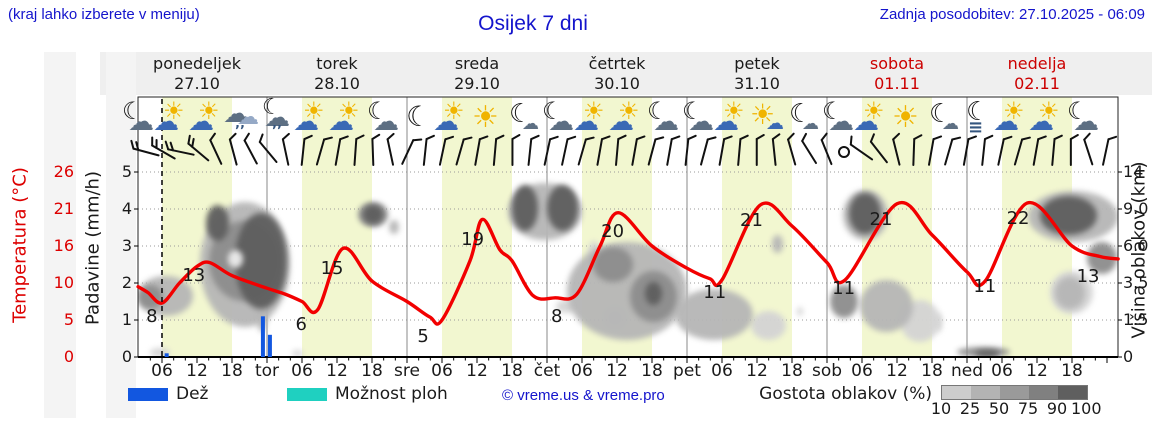 This screenshot has width=1152, height=443. What do you see at coordinates (126, 319) in the screenshot?
I see `precip-tick: 1` at bounding box center [126, 319].